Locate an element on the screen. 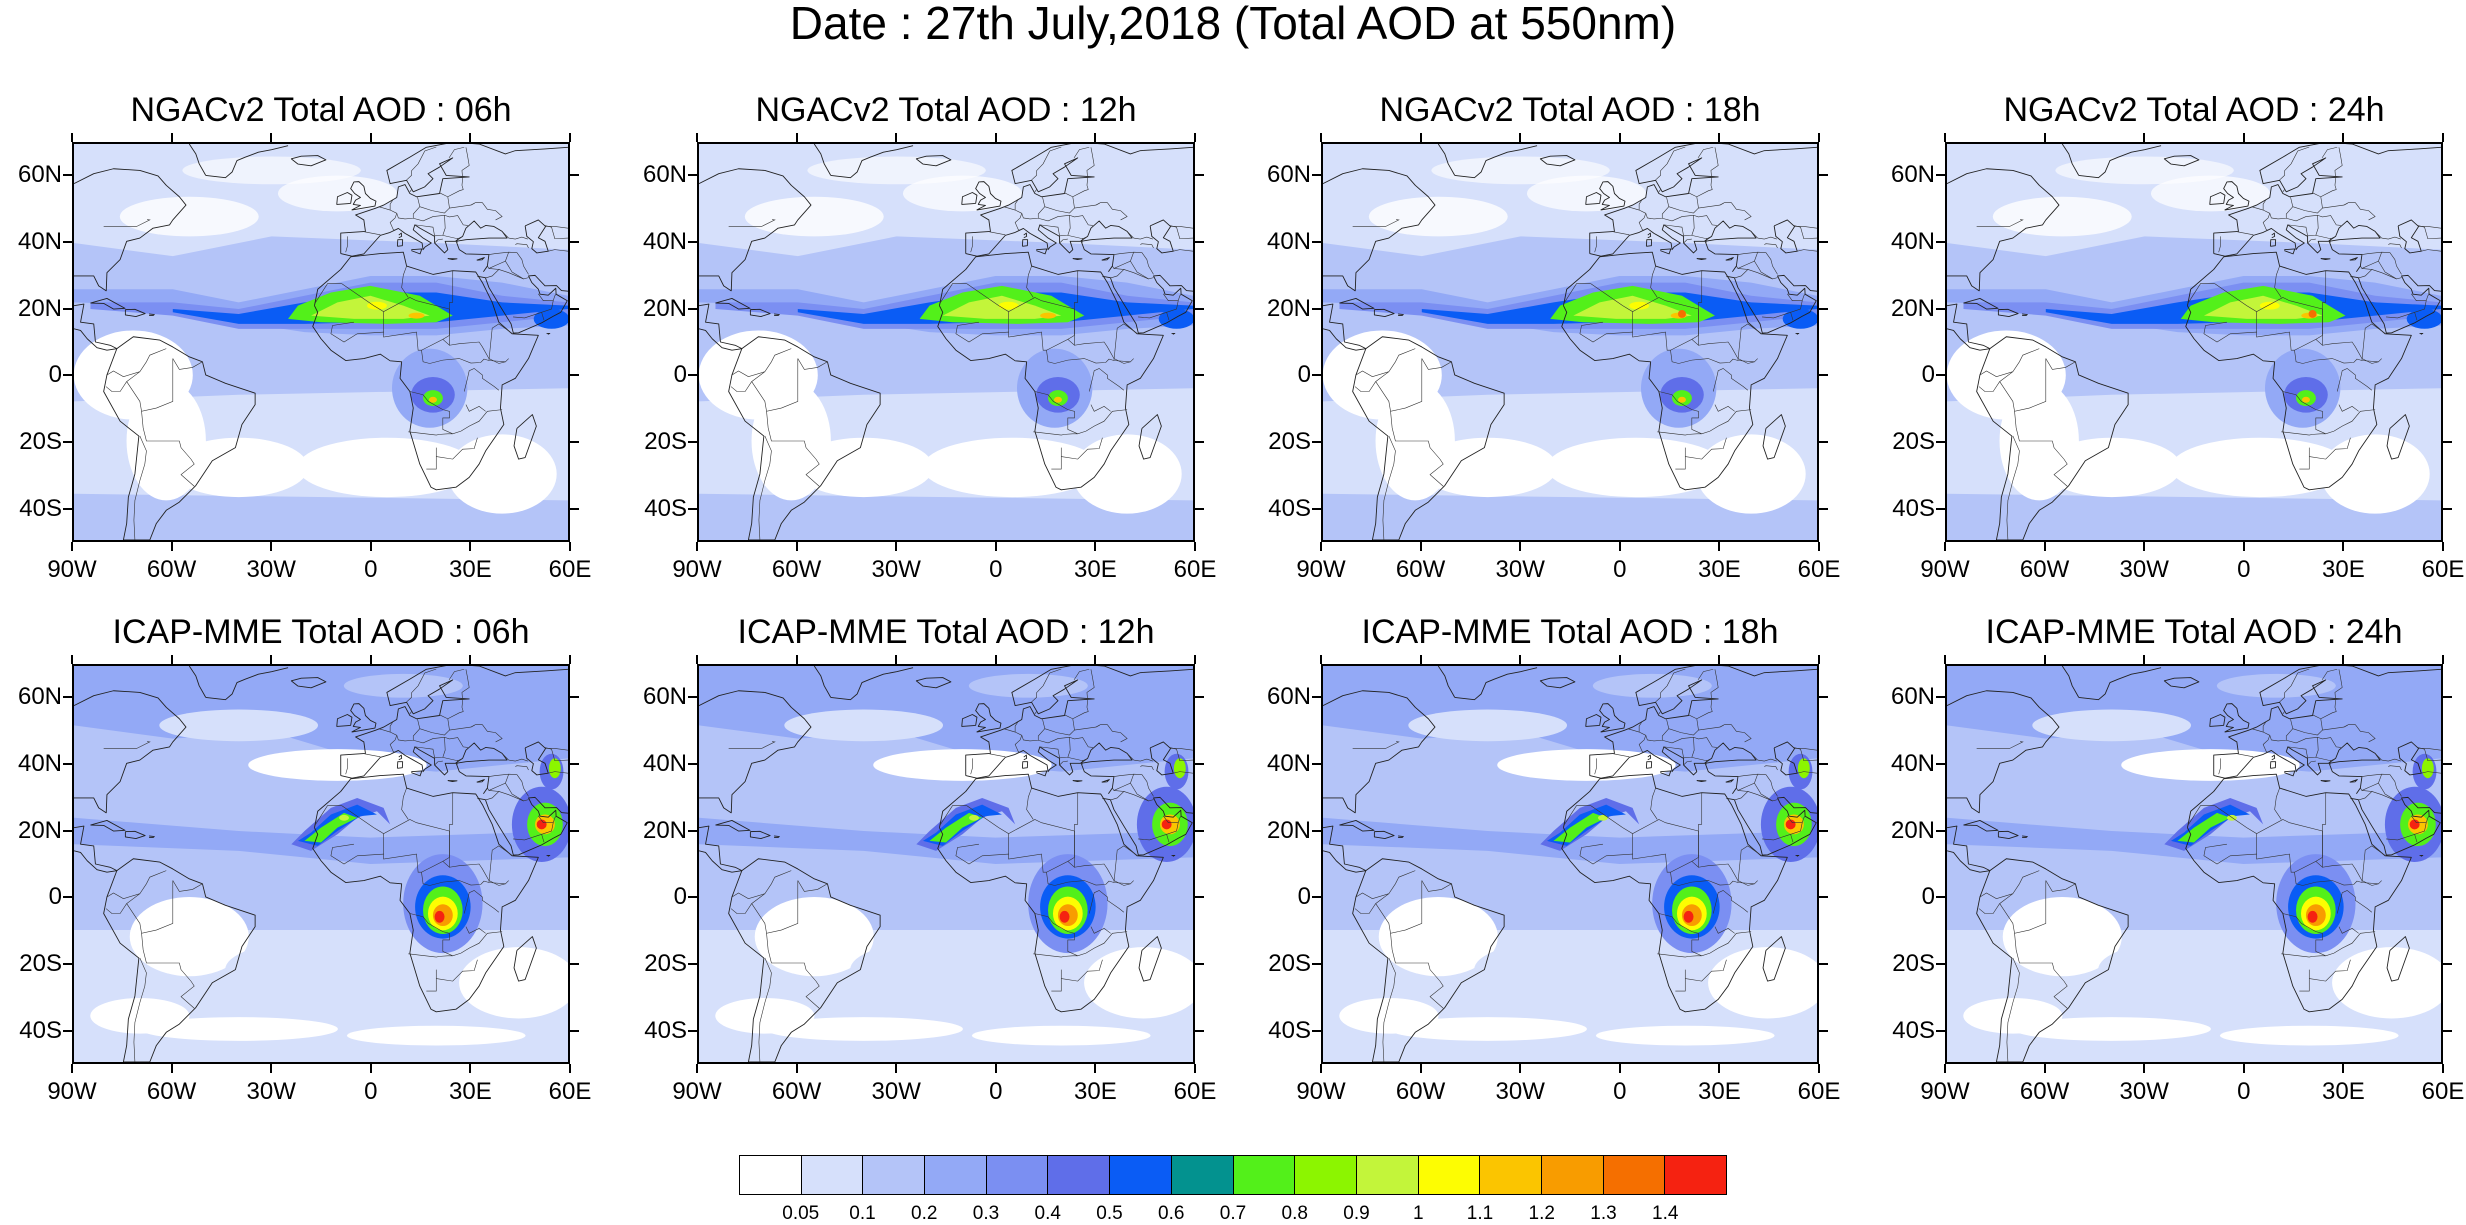 This screenshot has height=1225, width=2466. panel-title: NGACv2 Total AOD : 18h is located at coordinates (1570, 110).